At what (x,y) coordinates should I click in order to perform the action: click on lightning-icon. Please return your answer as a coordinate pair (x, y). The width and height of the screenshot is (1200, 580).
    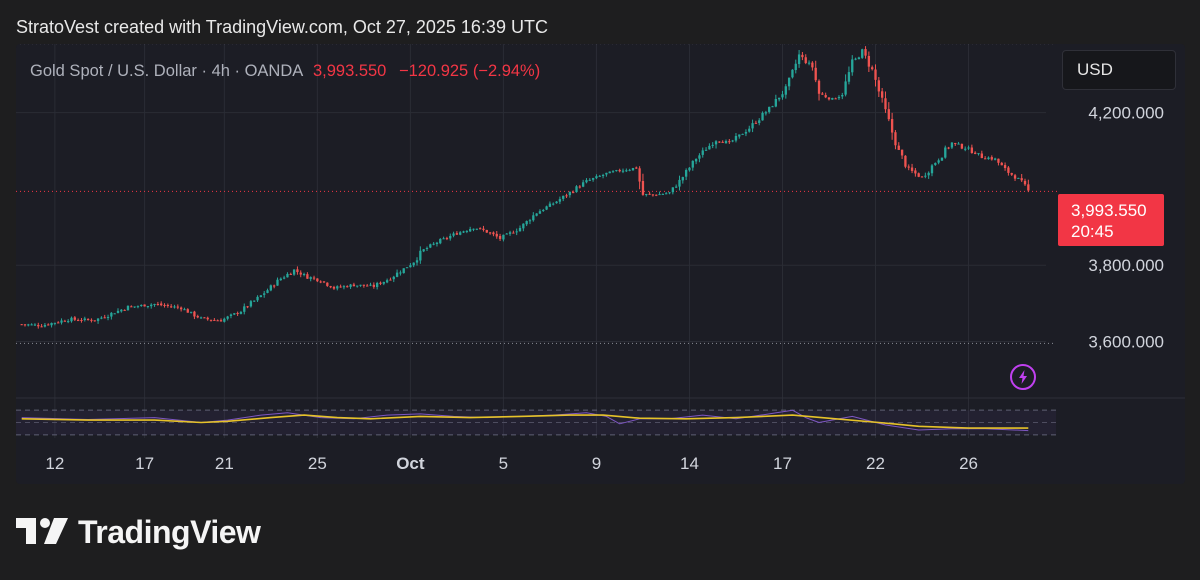
    Looking at the image, I should click on (1023, 377).